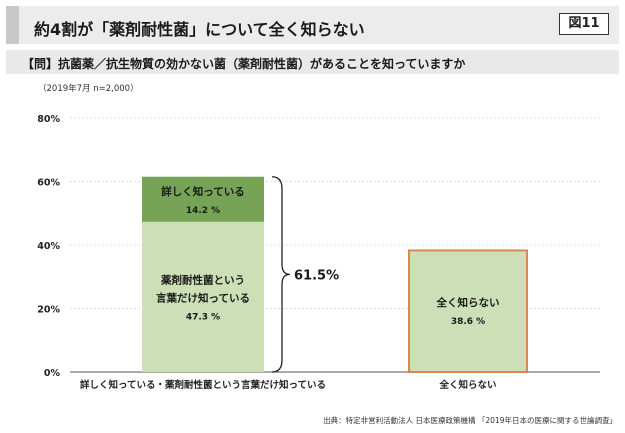 The height and width of the screenshot is (433, 625). Describe the element at coordinates (202, 191) in the screenshot. I see `segment-label: 詳しく知っている` at that location.